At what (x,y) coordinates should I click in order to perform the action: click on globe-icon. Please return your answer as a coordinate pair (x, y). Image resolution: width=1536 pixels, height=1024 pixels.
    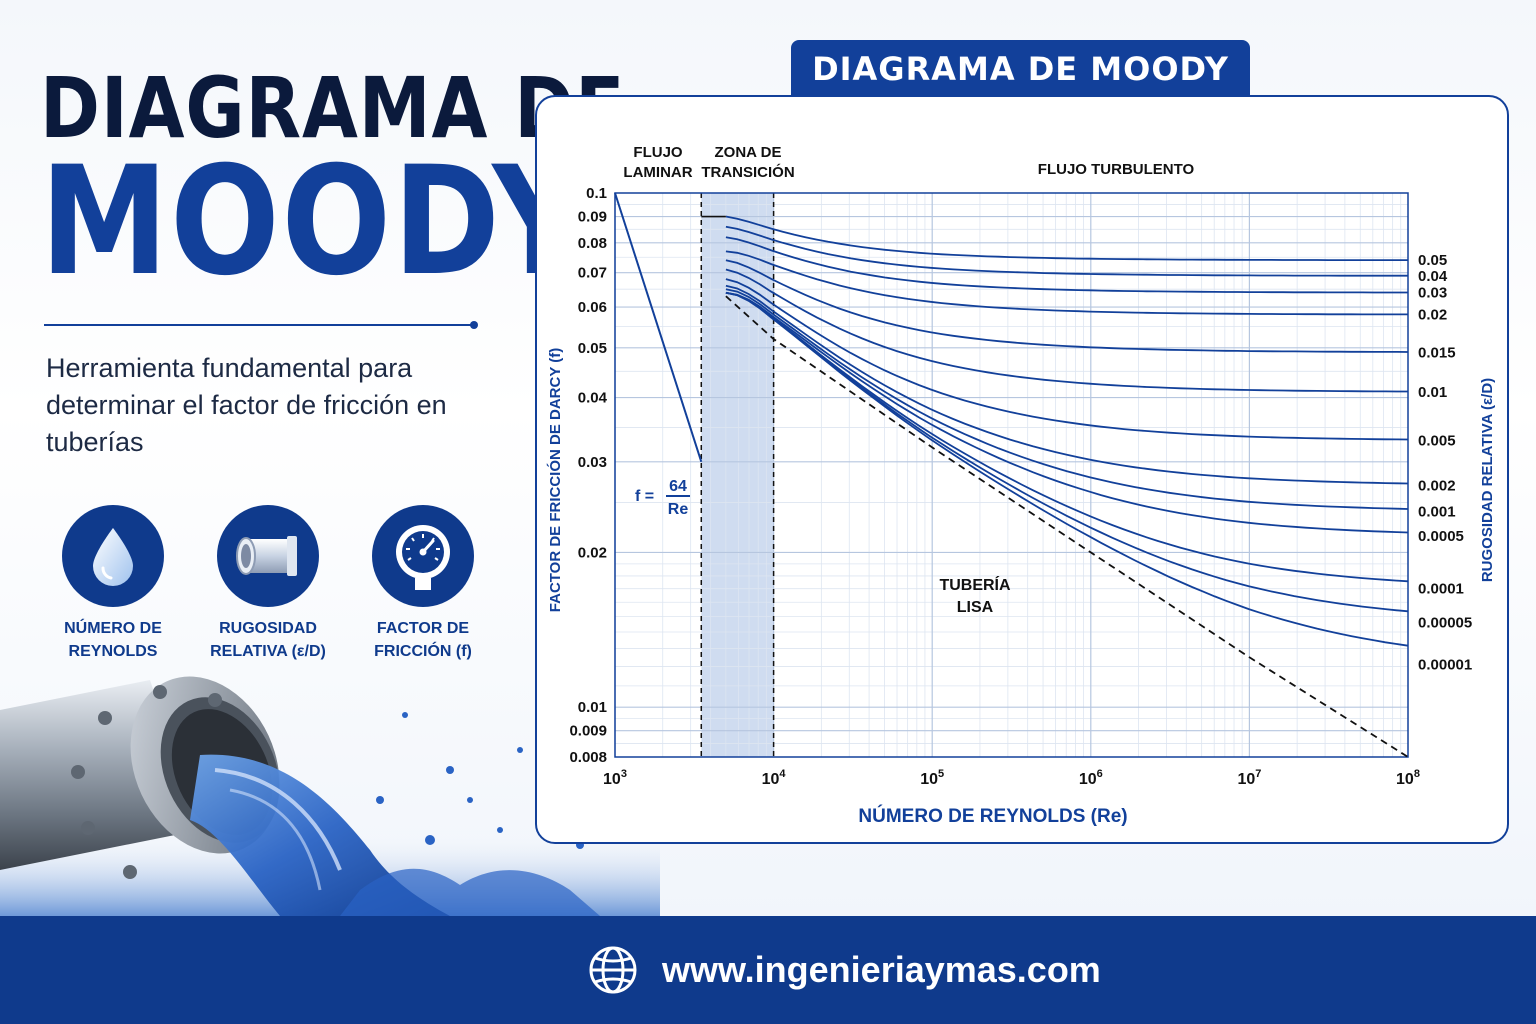
    Looking at the image, I should click on (613, 970).